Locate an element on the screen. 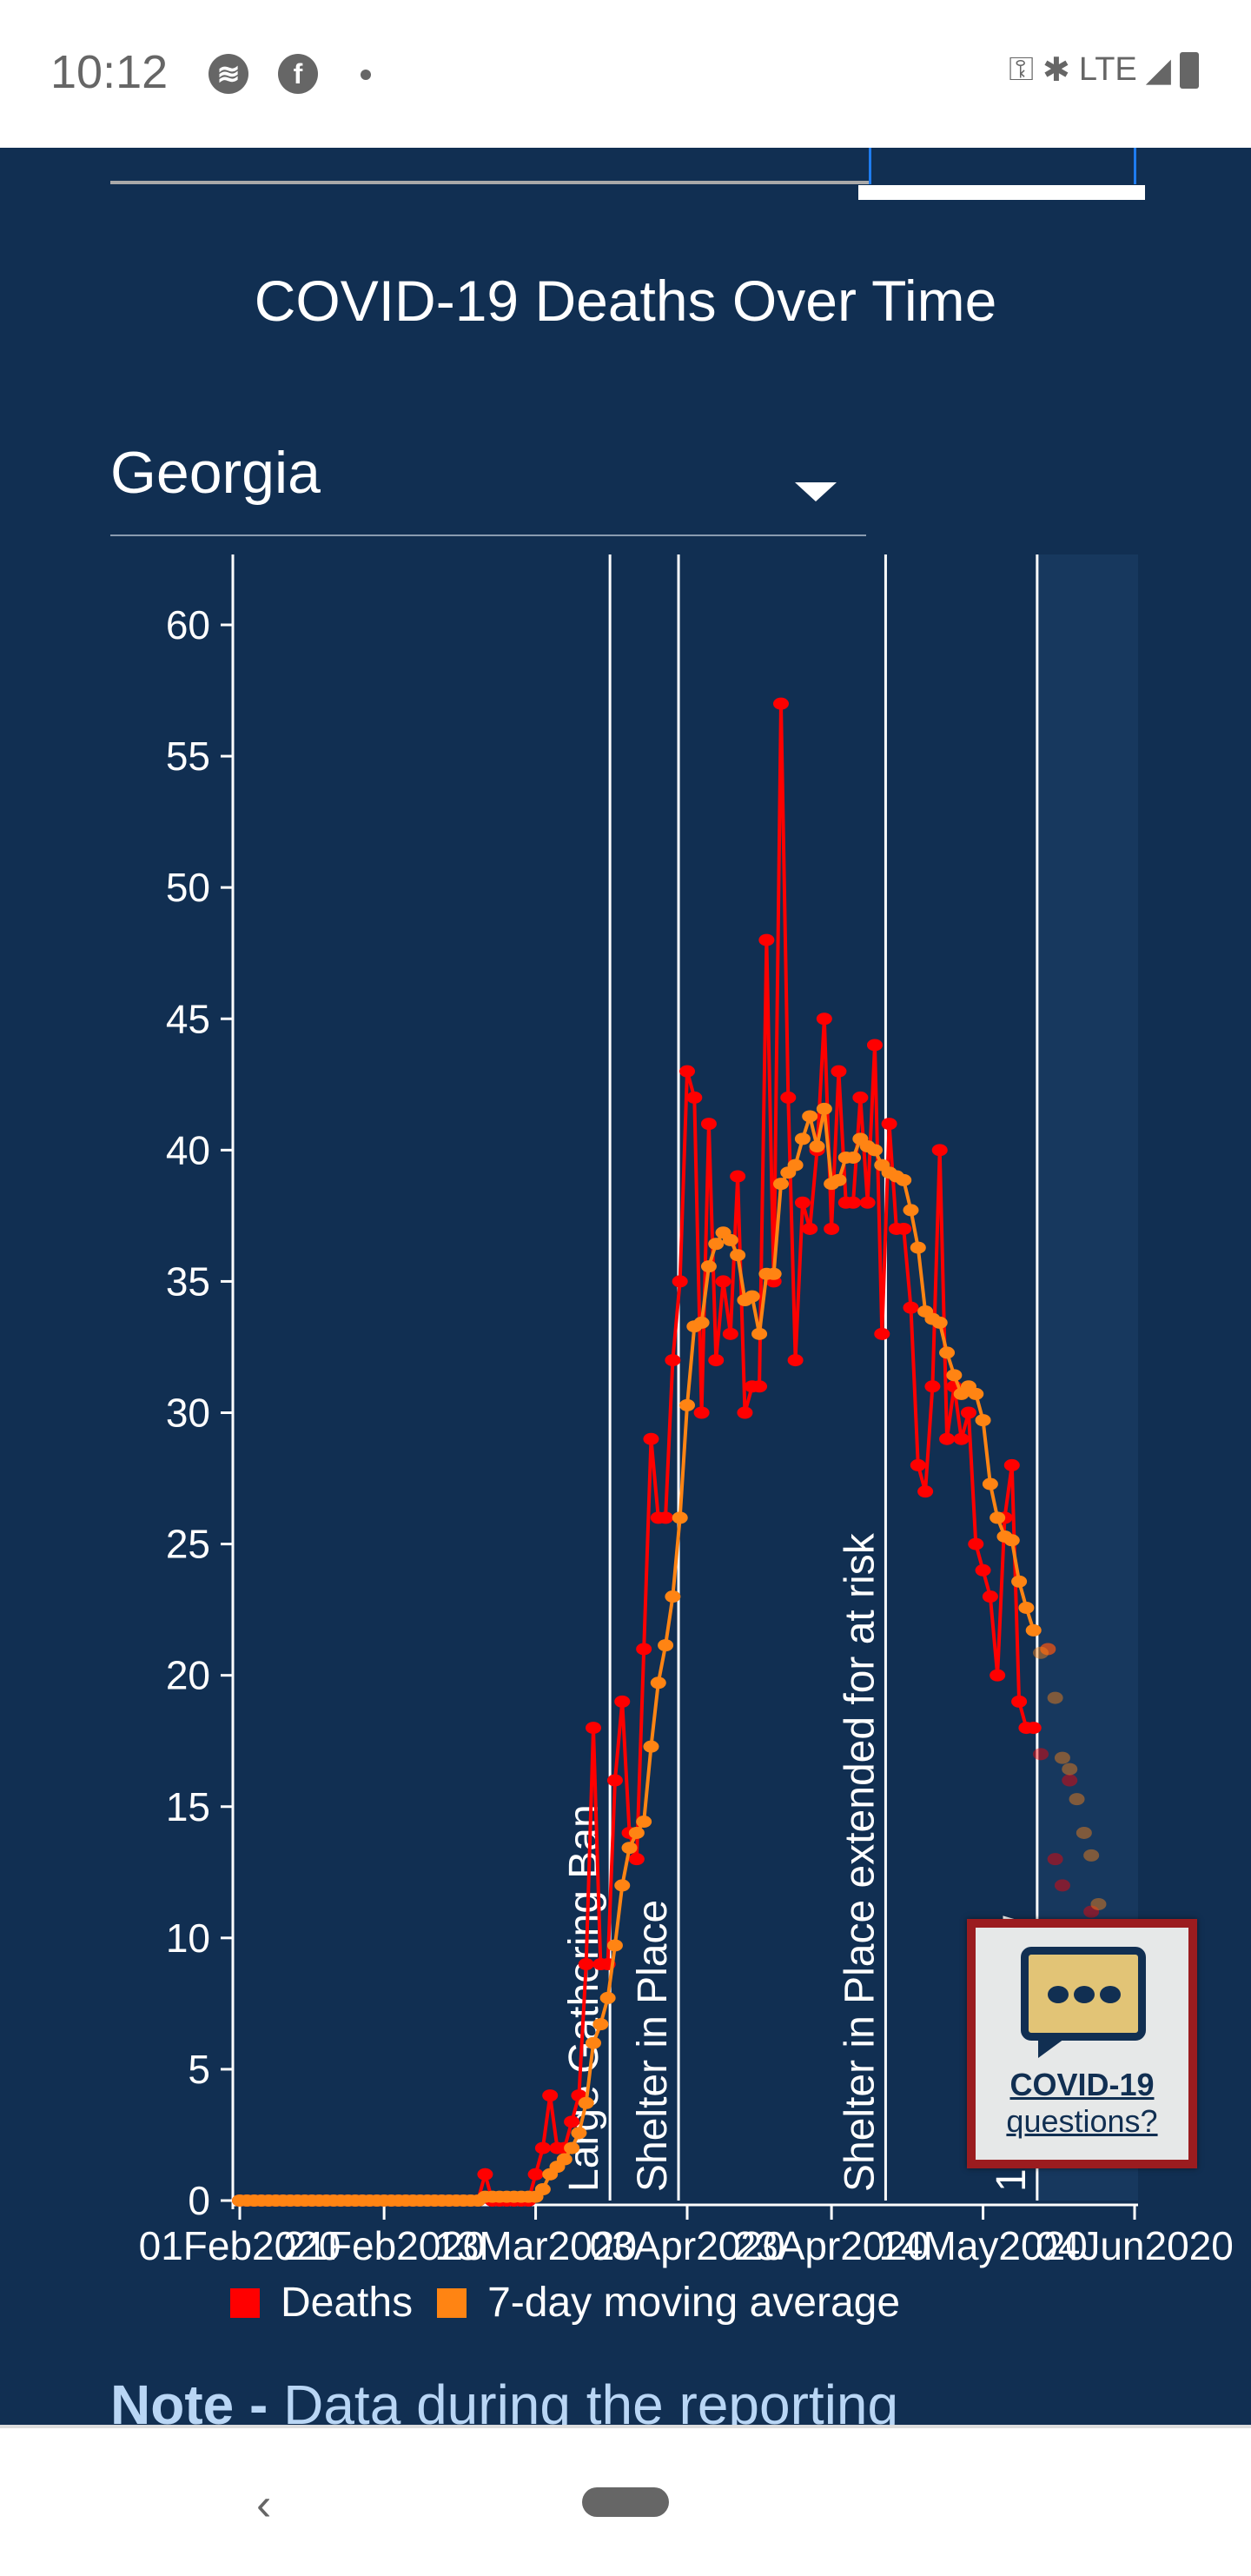  y-tick-label: 15 is located at coordinates (188, 1806).